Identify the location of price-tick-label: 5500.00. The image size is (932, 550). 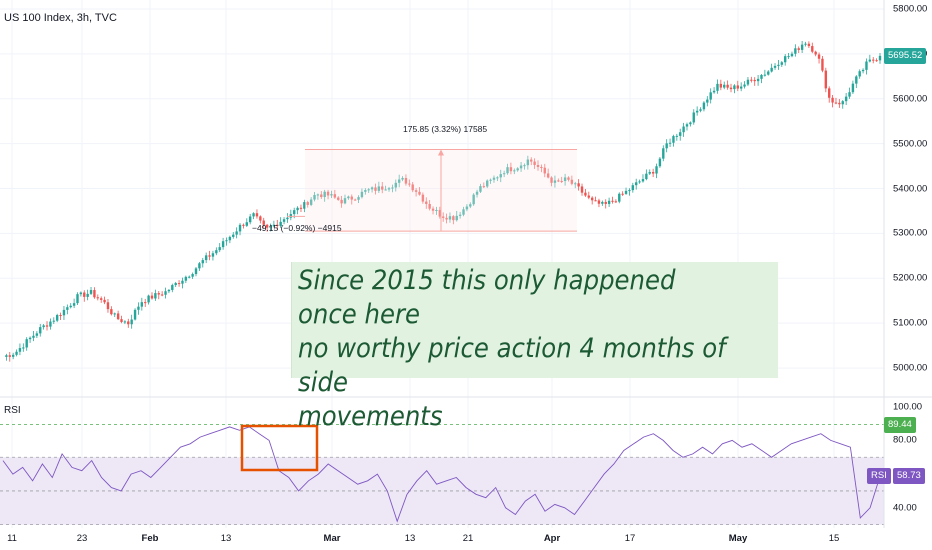
(910, 144).